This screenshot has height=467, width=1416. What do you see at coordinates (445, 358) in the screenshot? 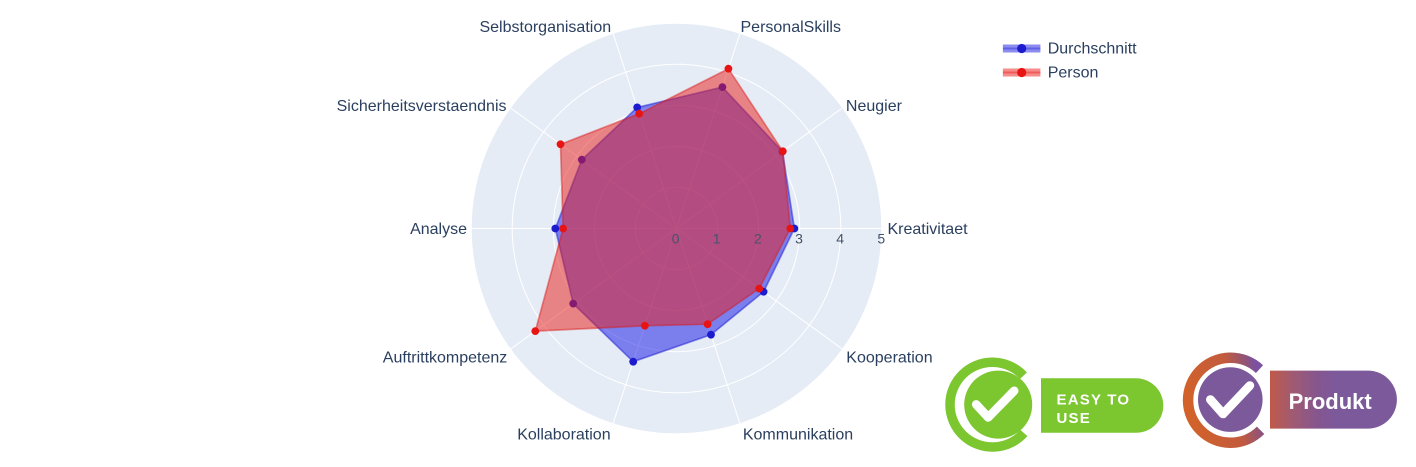
I see `svg-text: Auftrittkompetenz` at bounding box center [445, 358].